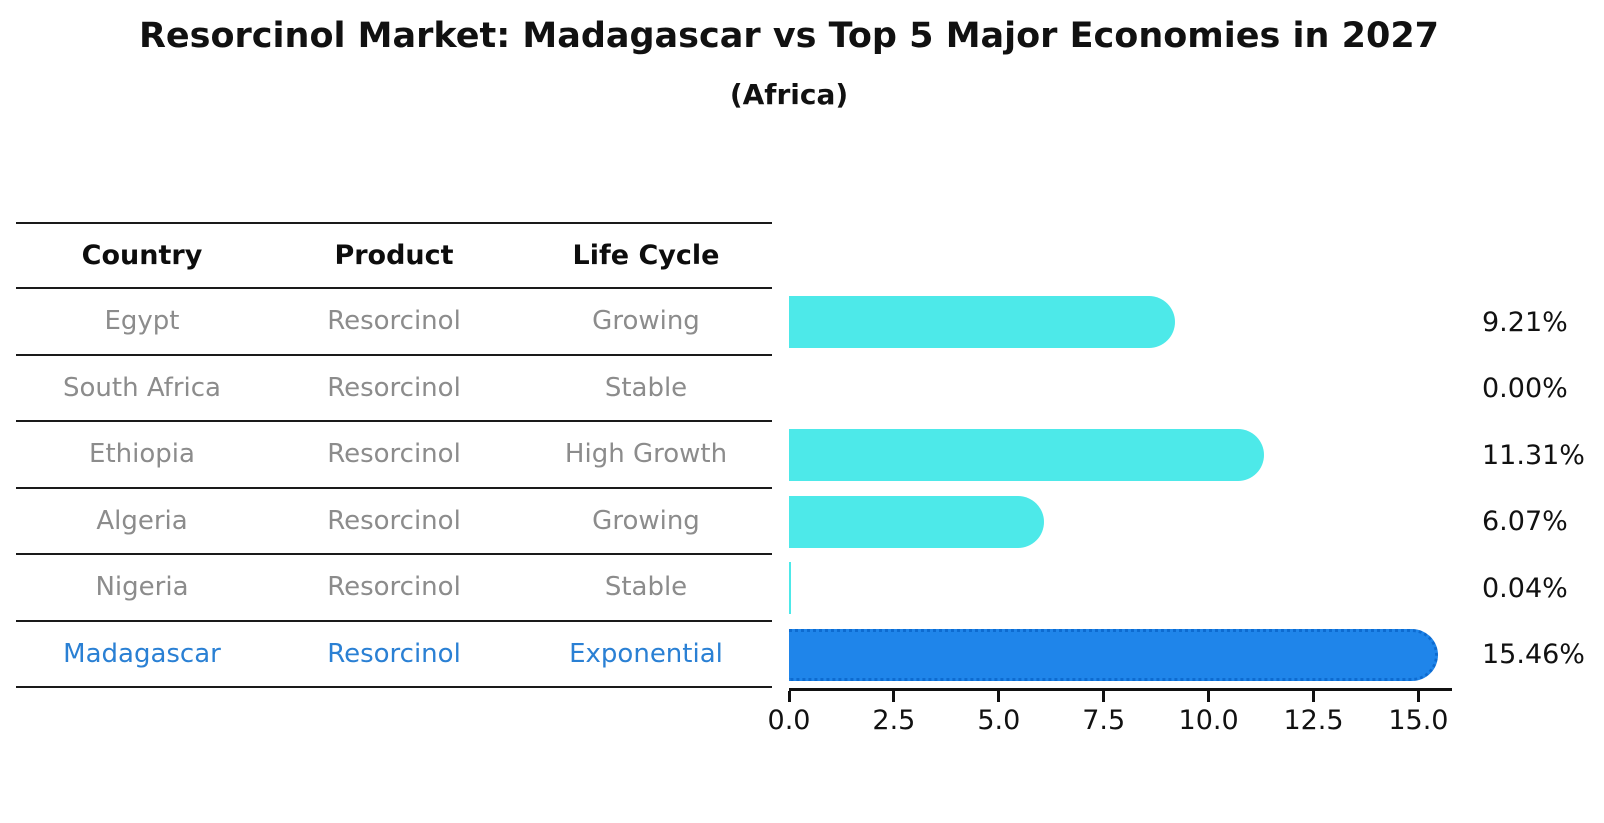 Image resolution: width=1604 pixels, height=823 pixels. What do you see at coordinates (142, 520) in the screenshot?
I see `country-cell: Algeria` at bounding box center [142, 520].